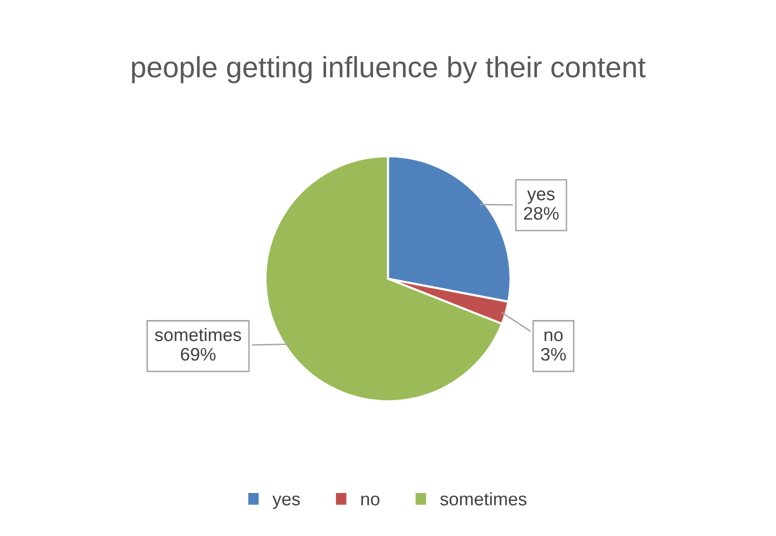  What do you see at coordinates (483, 499) in the screenshot?
I see `legend-label: sometimes` at bounding box center [483, 499].